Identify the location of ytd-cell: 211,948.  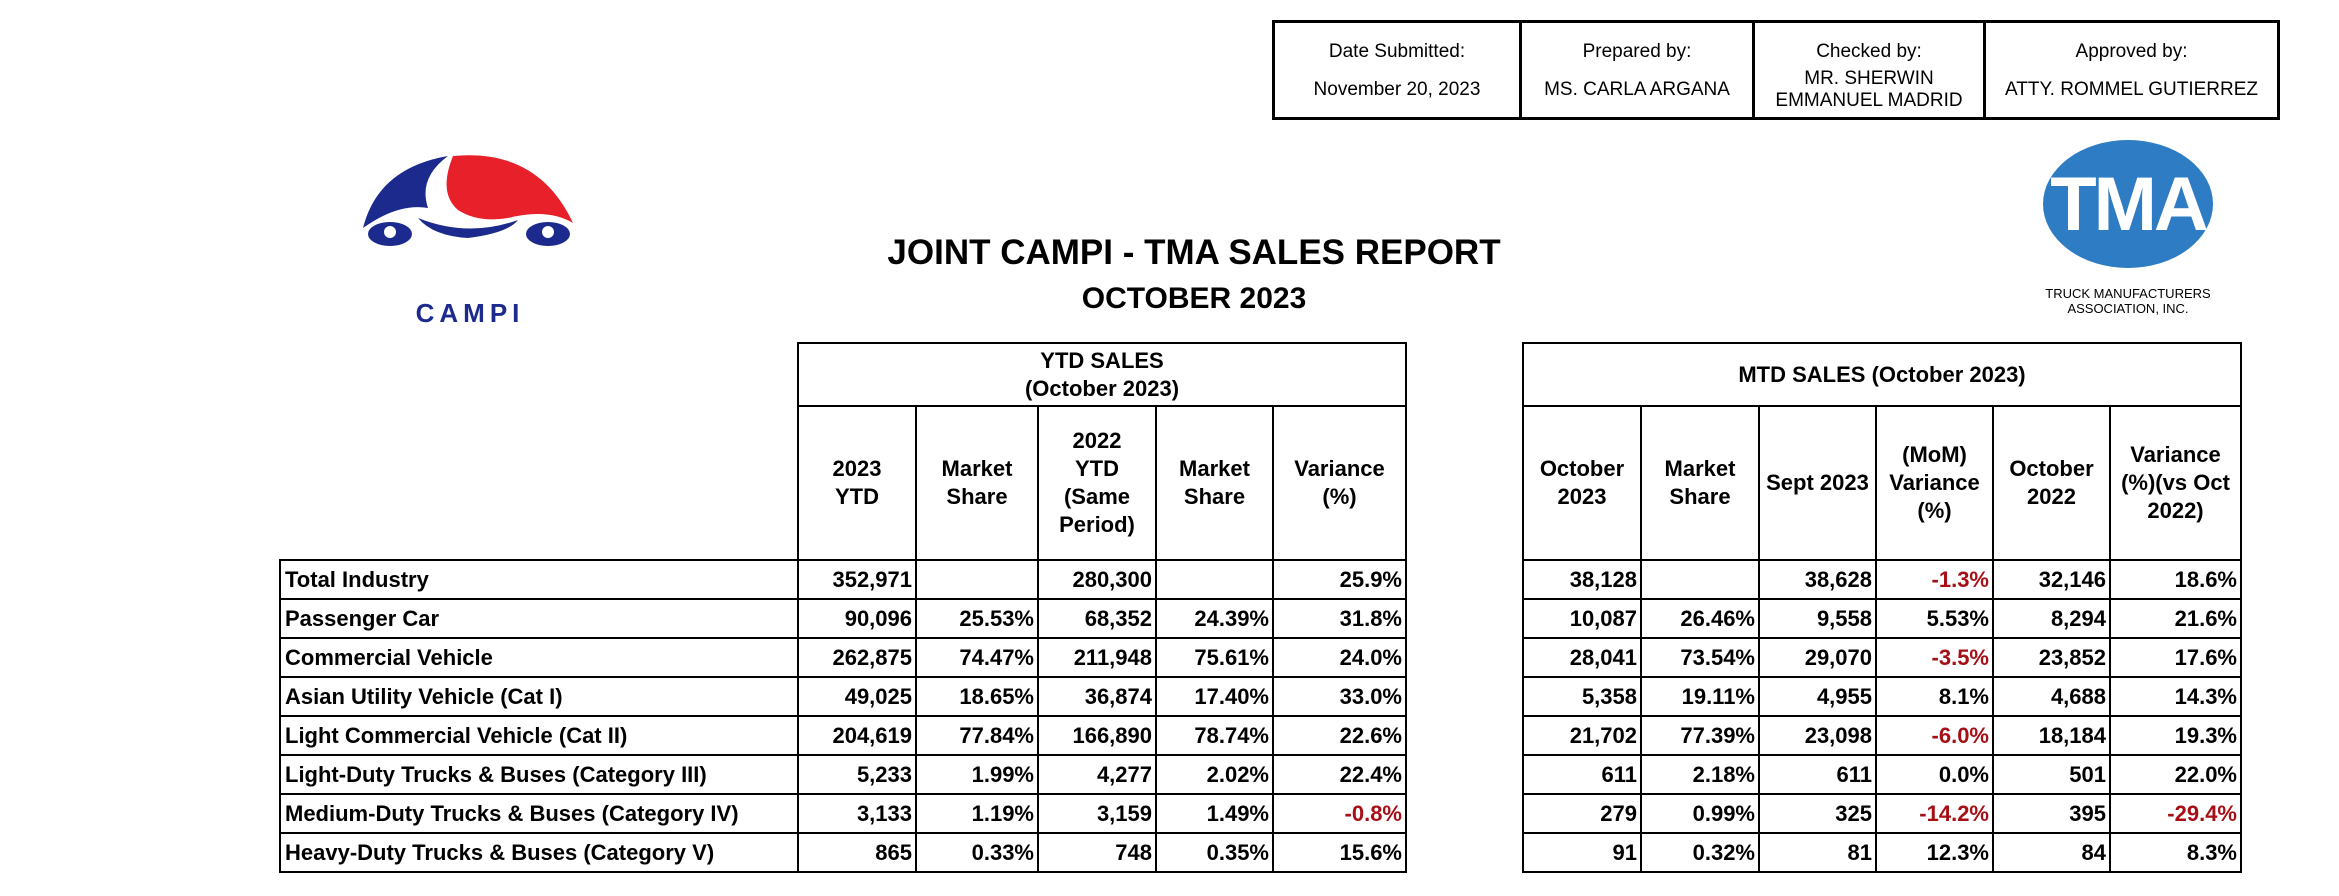
(1097, 657).